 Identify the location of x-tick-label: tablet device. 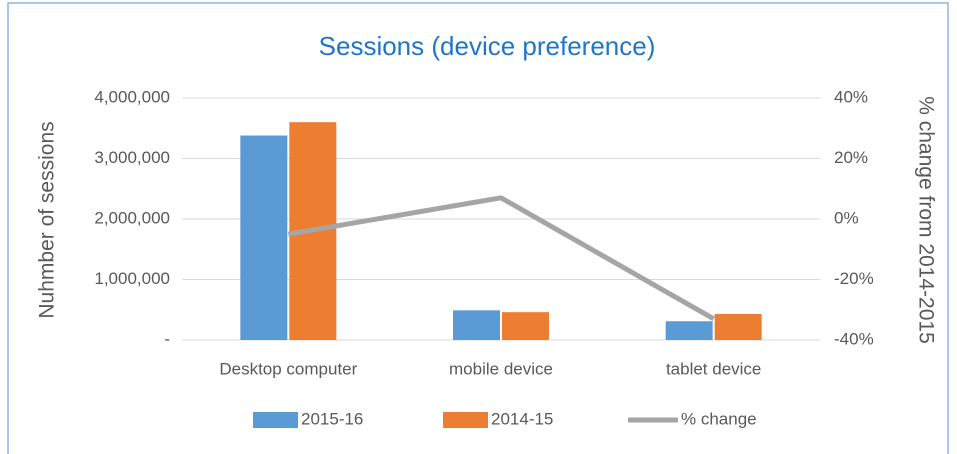
(713, 368).